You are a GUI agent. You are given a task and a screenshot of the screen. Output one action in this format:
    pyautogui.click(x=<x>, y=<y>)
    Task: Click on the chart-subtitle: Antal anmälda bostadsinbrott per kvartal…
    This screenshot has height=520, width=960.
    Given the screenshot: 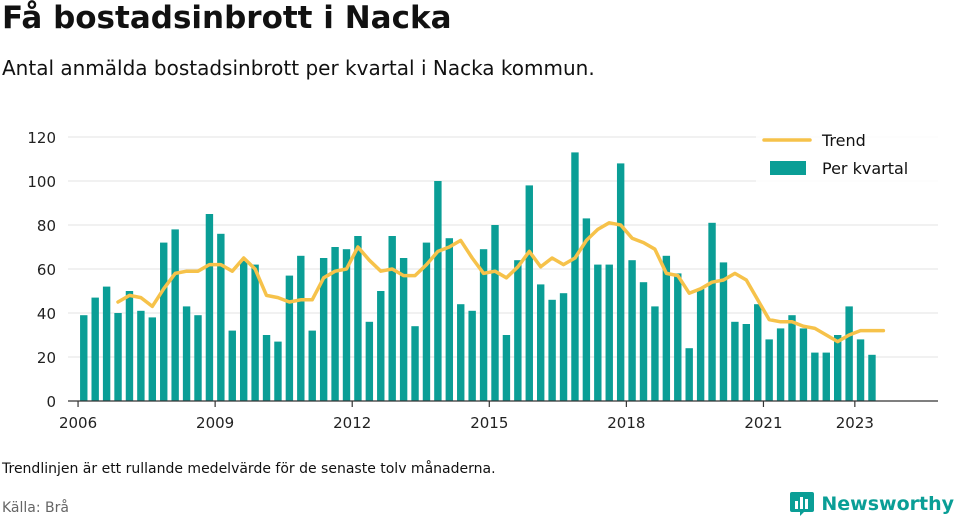 What is the action you would take?
    pyautogui.click(x=298, y=68)
    